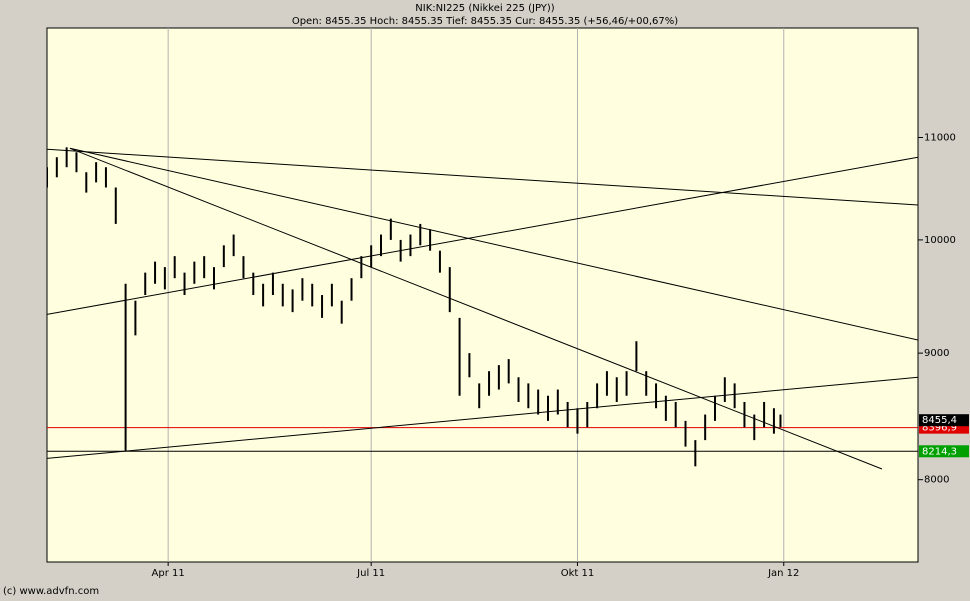 The width and height of the screenshot is (970, 601). What do you see at coordinates (939, 451) in the screenshot?
I see `level-label: 8214,3` at bounding box center [939, 451].